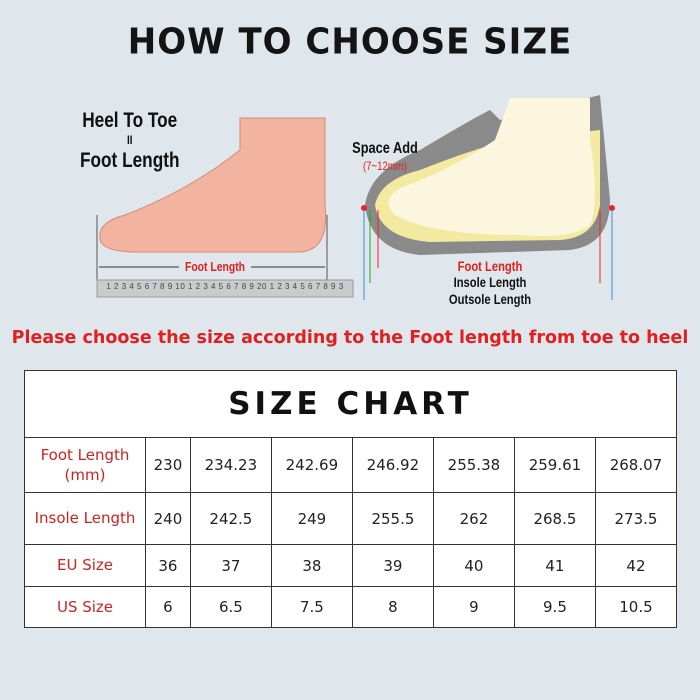 The width and height of the screenshot is (700, 700). I want to click on table-cell: 7.5, so click(311, 607).